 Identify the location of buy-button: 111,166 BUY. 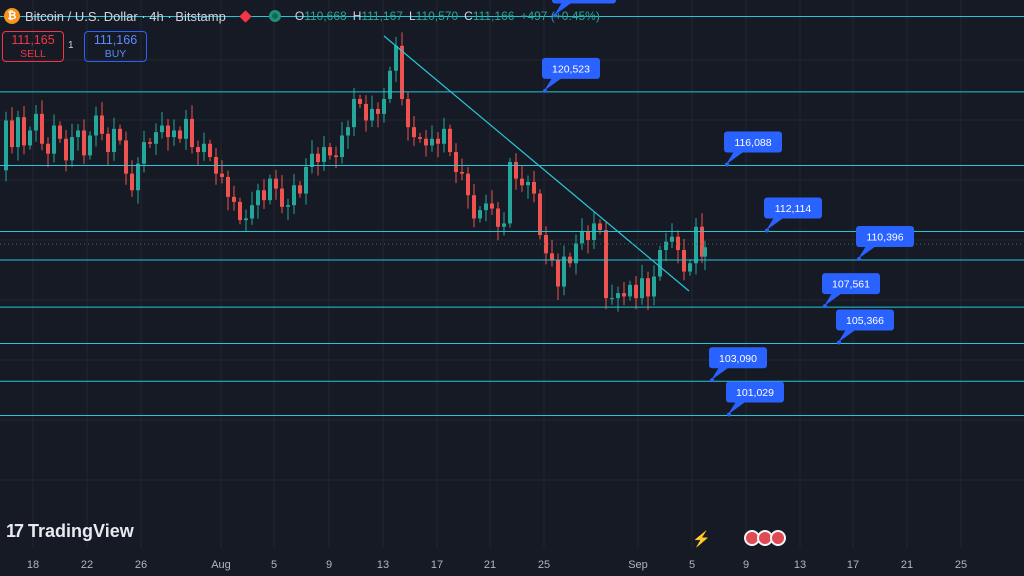
(115, 46).